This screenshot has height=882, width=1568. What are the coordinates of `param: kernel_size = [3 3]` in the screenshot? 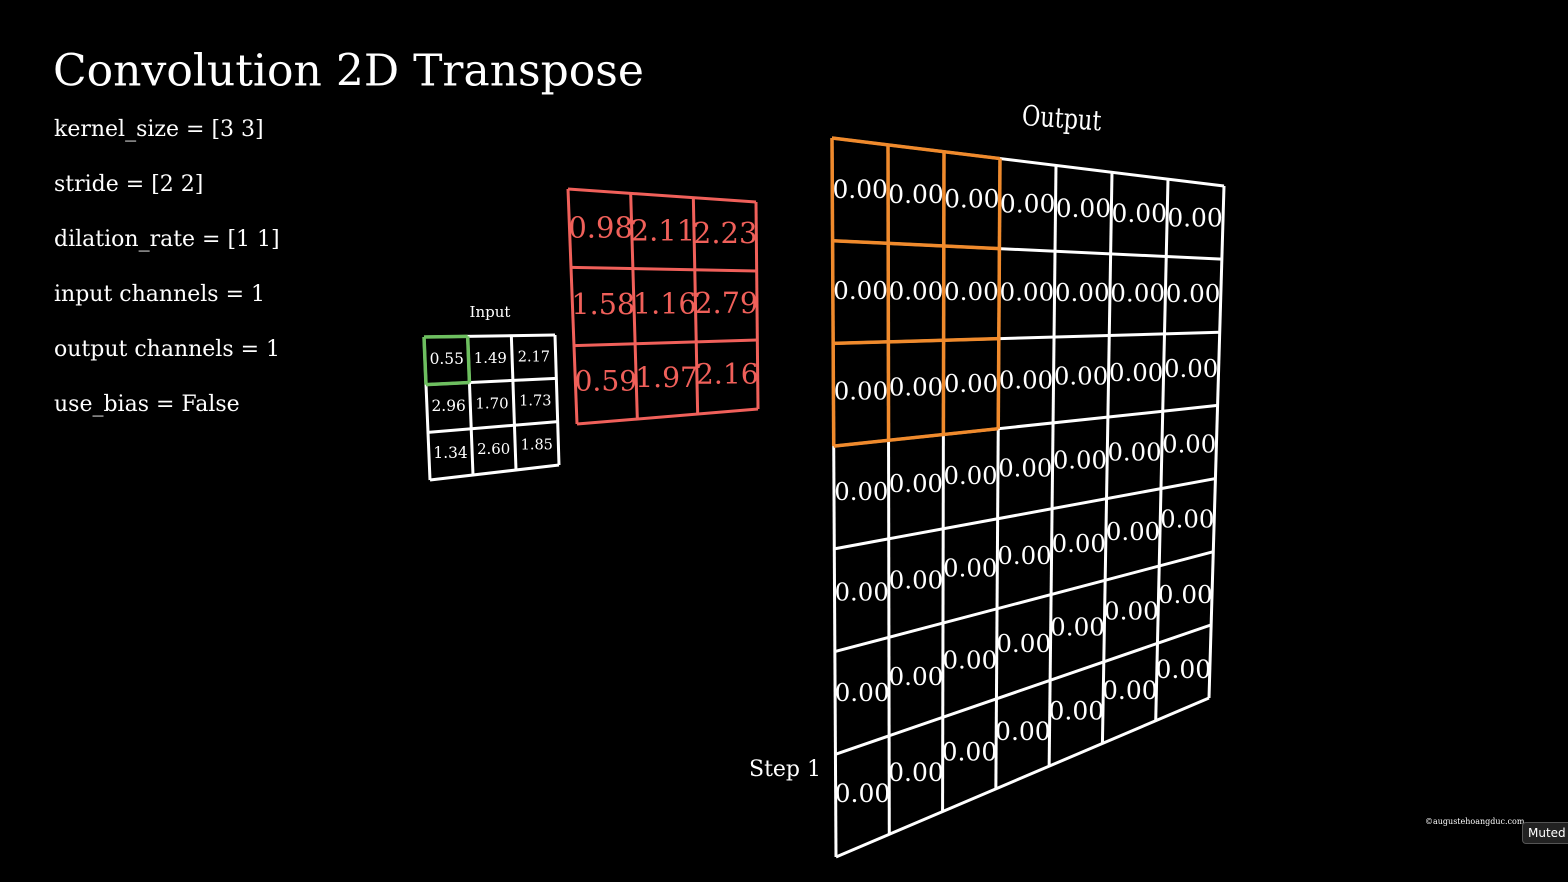 It's located at (159, 129).